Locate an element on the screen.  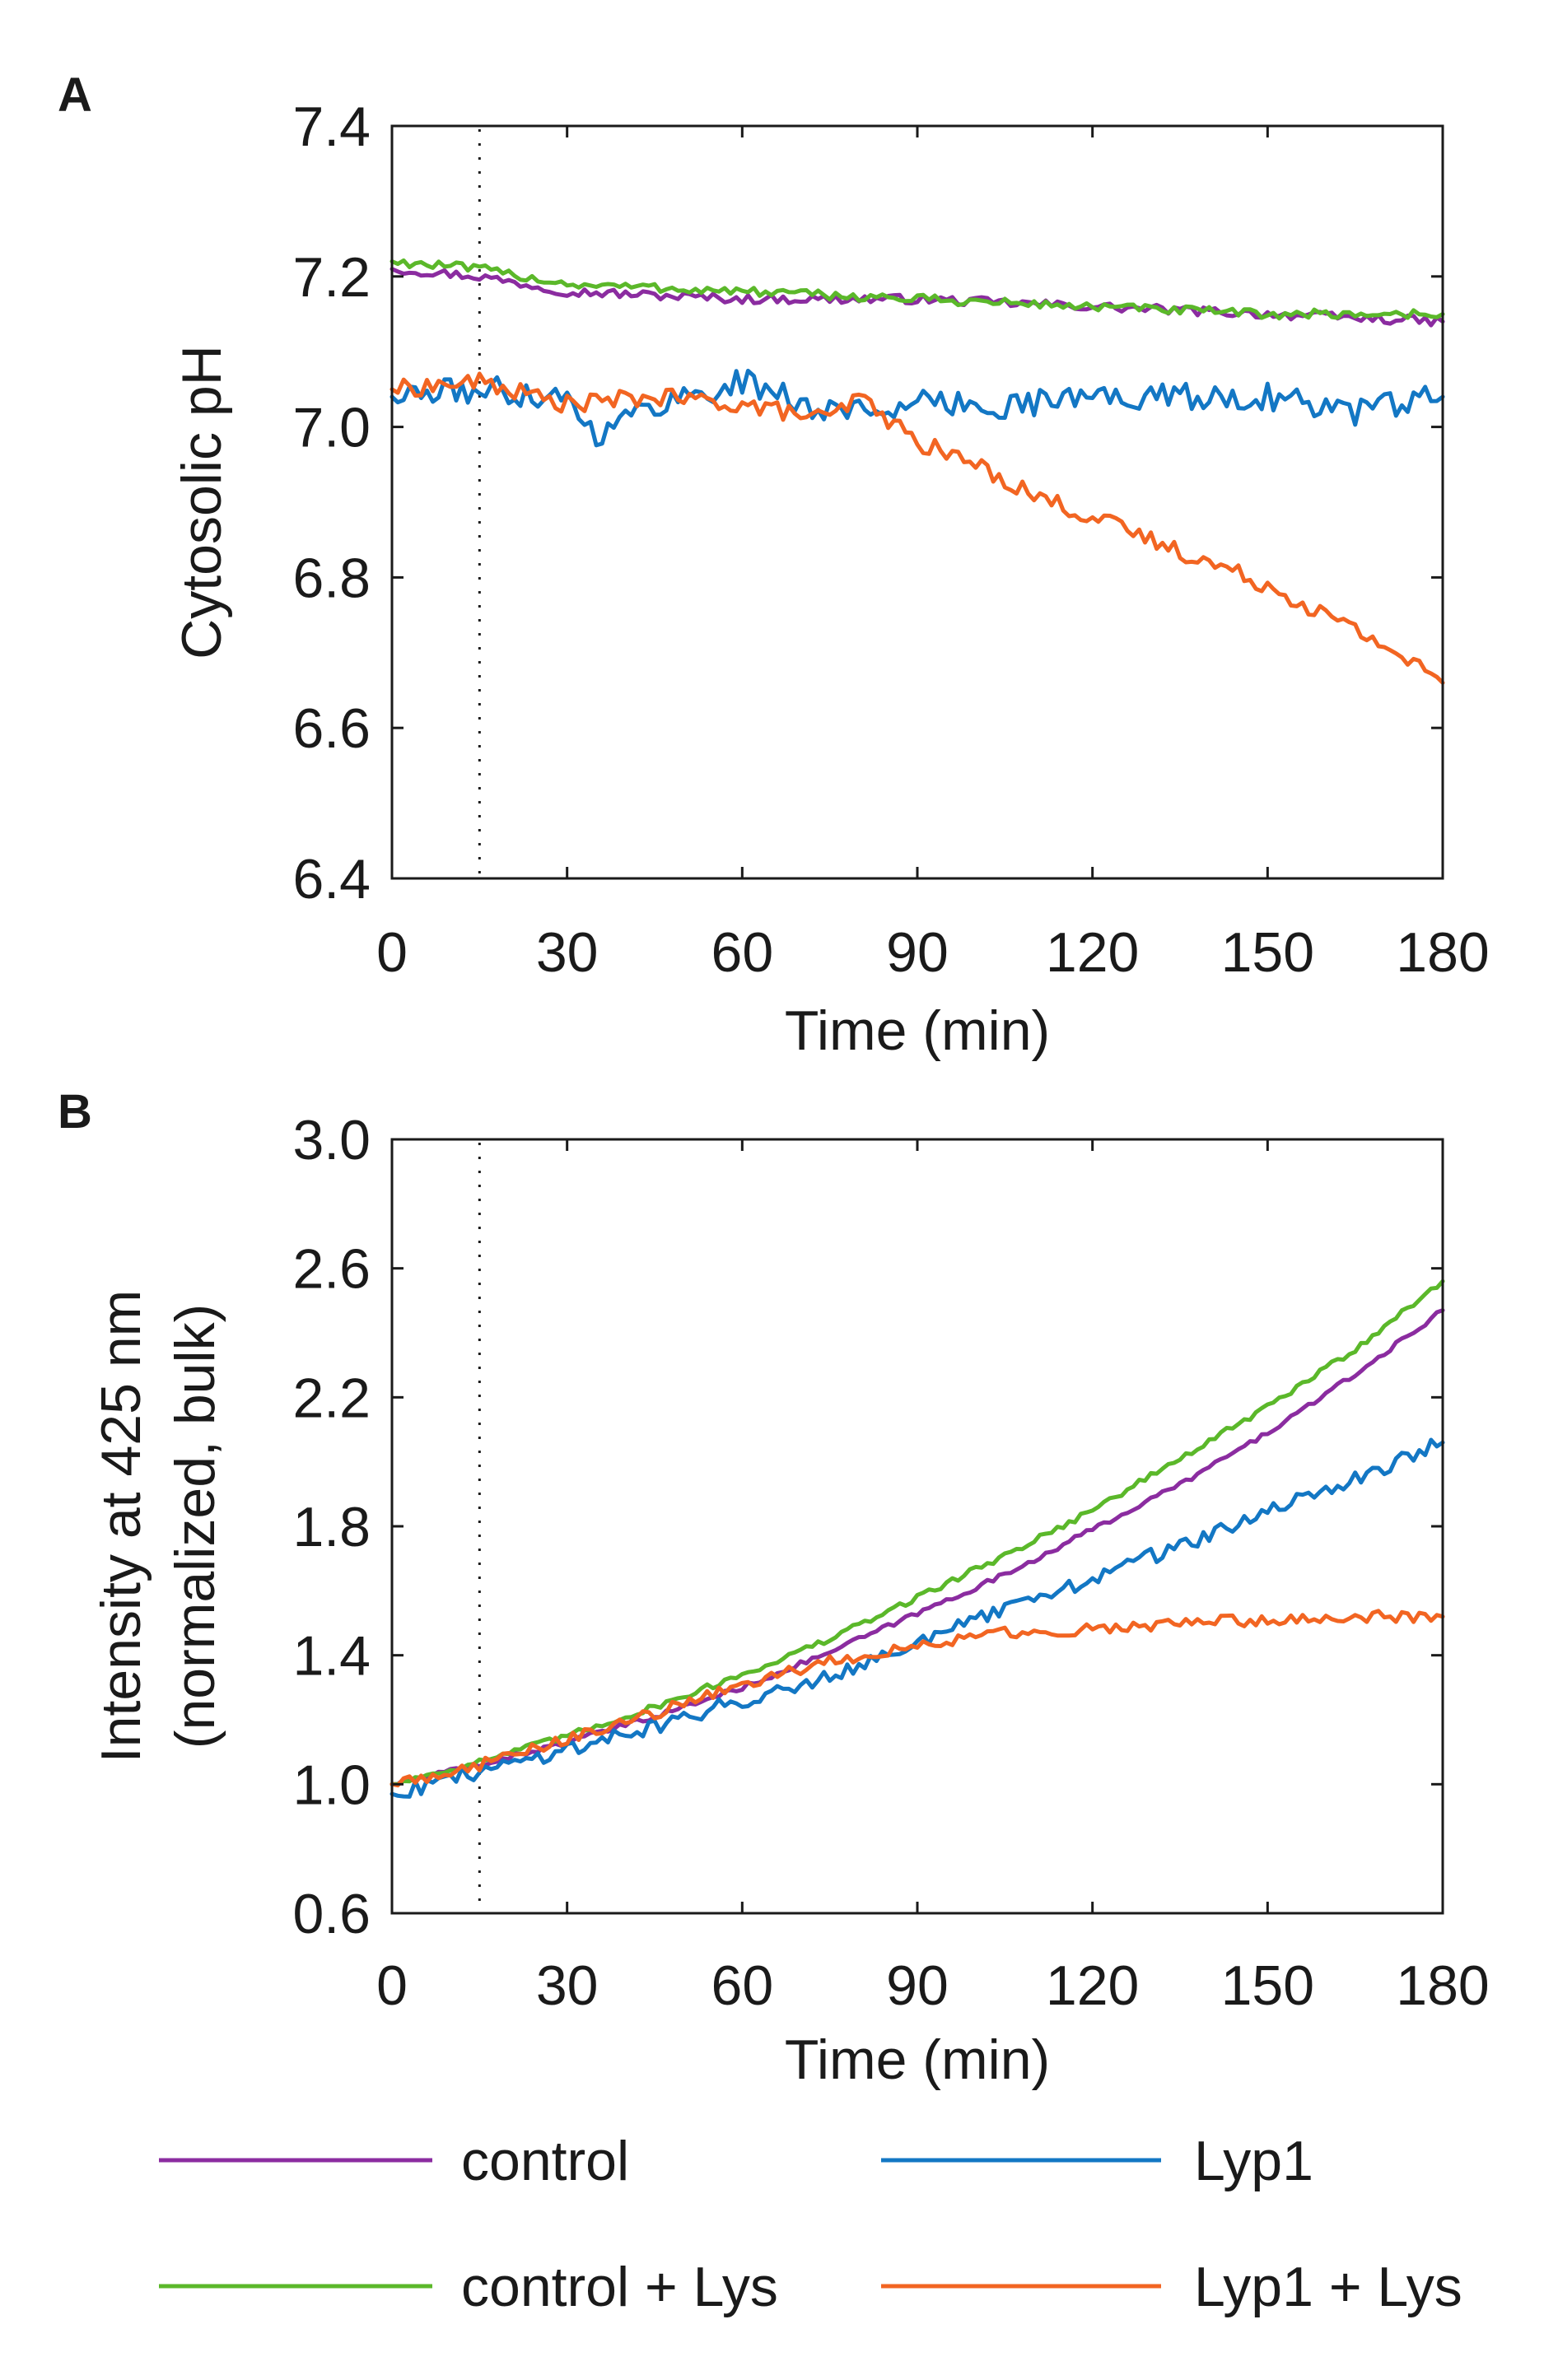
legend-label-lyp1: Lyp1 is located at coordinates (1254, 2161).